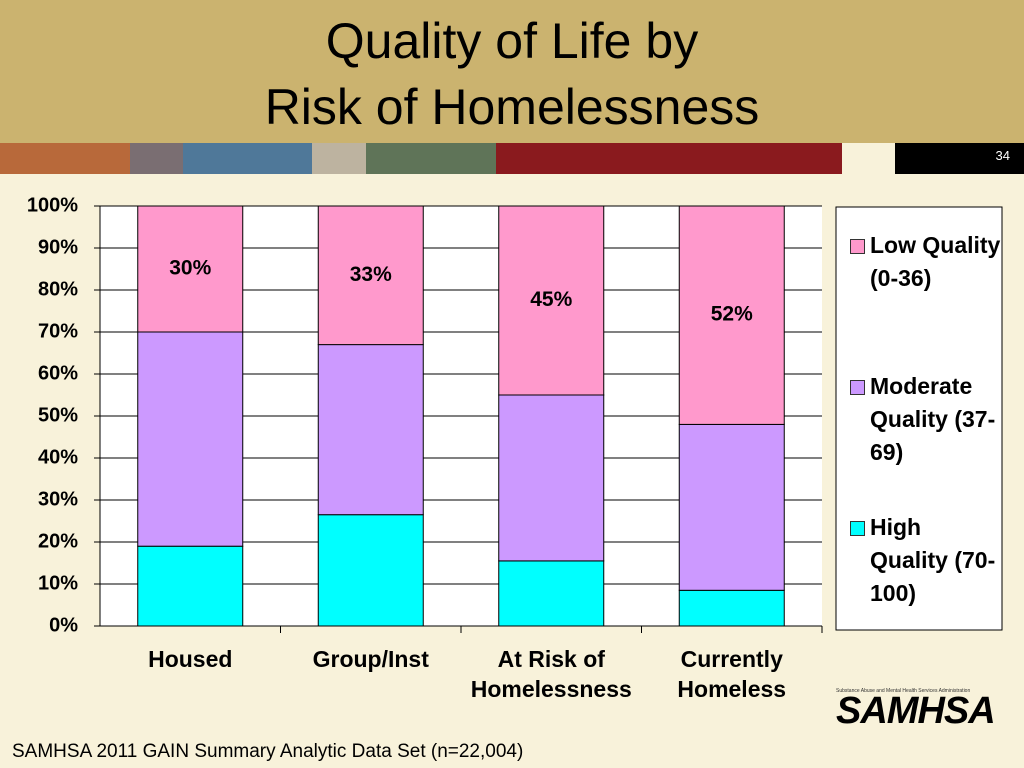 The width and height of the screenshot is (1024, 768). Describe the element at coordinates (58, 289) in the screenshot. I see `y-tick-label: 80%` at that location.